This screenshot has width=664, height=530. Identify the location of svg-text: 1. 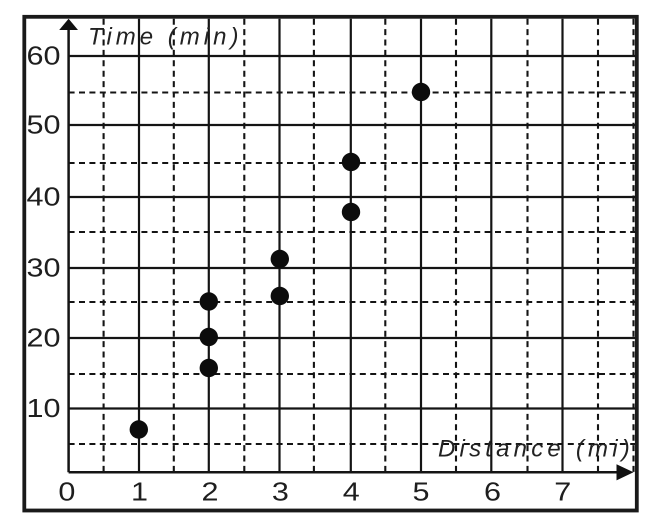
(139, 492).